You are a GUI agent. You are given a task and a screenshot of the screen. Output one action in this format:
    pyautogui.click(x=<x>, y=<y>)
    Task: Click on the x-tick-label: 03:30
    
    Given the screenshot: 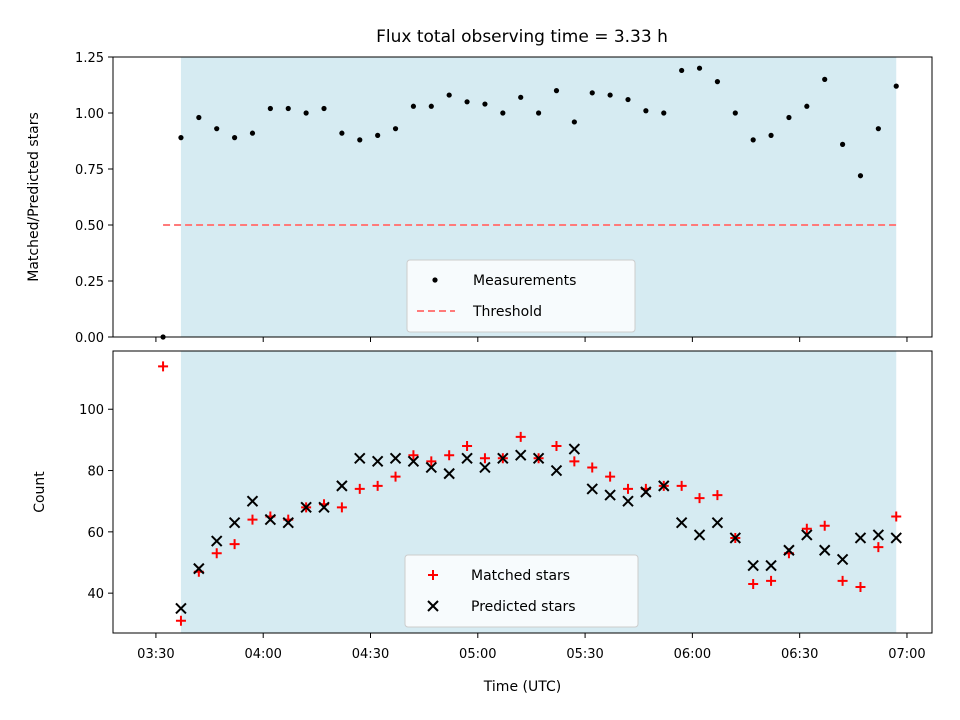 What is the action you would take?
    pyautogui.click(x=155, y=654)
    